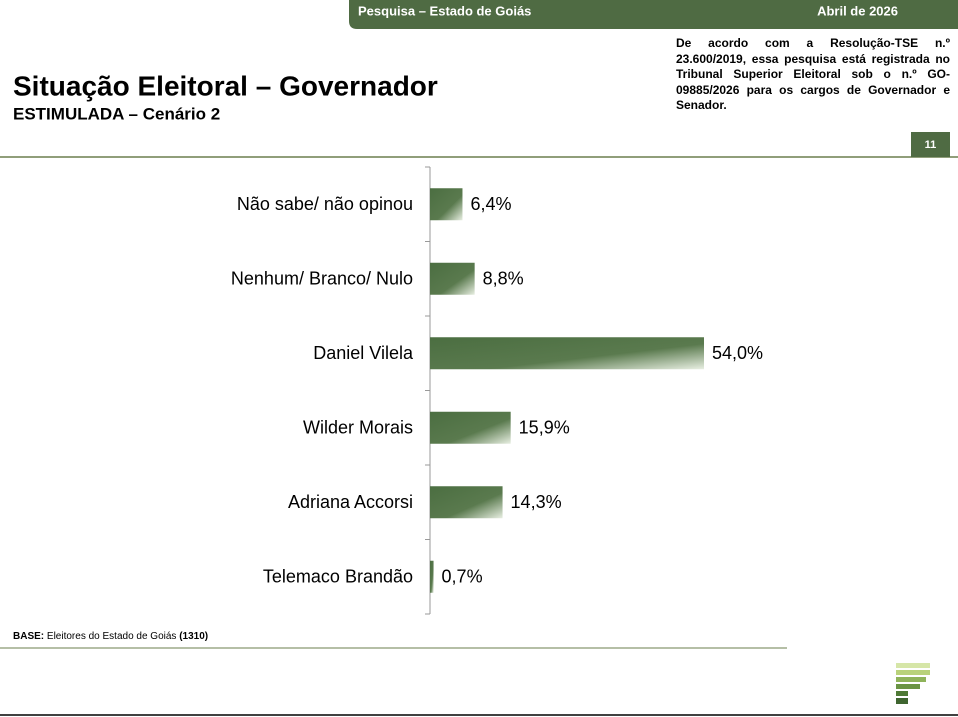  What do you see at coordinates (322, 279) in the screenshot?
I see `category-label: Nenhum/ Branco/ Nulo` at bounding box center [322, 279].